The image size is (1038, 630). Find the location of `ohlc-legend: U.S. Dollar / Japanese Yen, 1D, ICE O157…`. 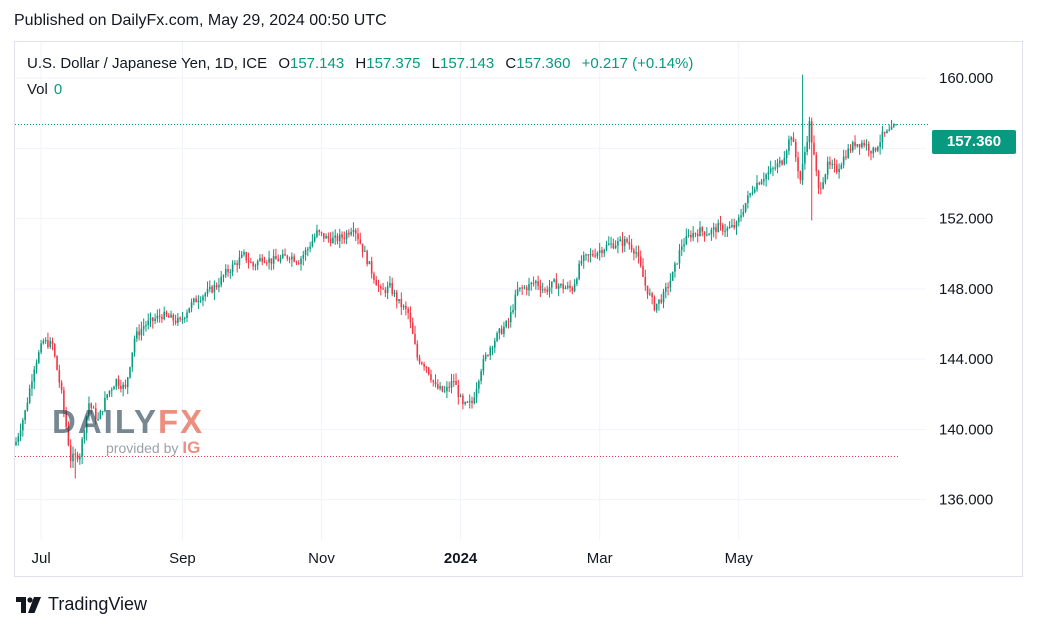

ohlc-legend: U.S. Dollar / Japanese Yen, 1D, ICE O157… is located at coordinates (360, 63).